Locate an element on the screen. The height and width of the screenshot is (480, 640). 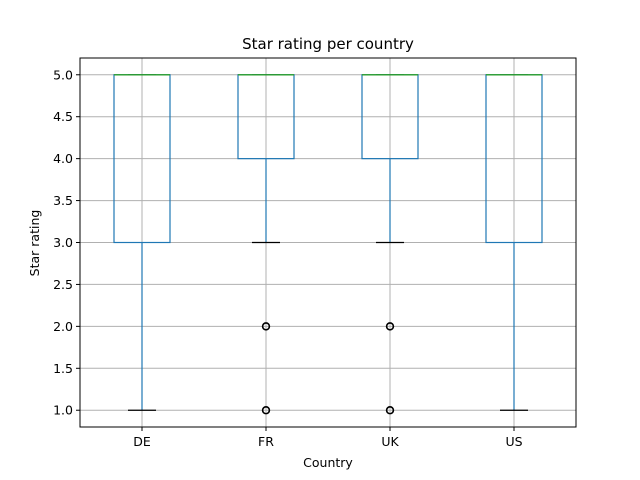
x-axis-label: Country is located at coordinates (328, 462).